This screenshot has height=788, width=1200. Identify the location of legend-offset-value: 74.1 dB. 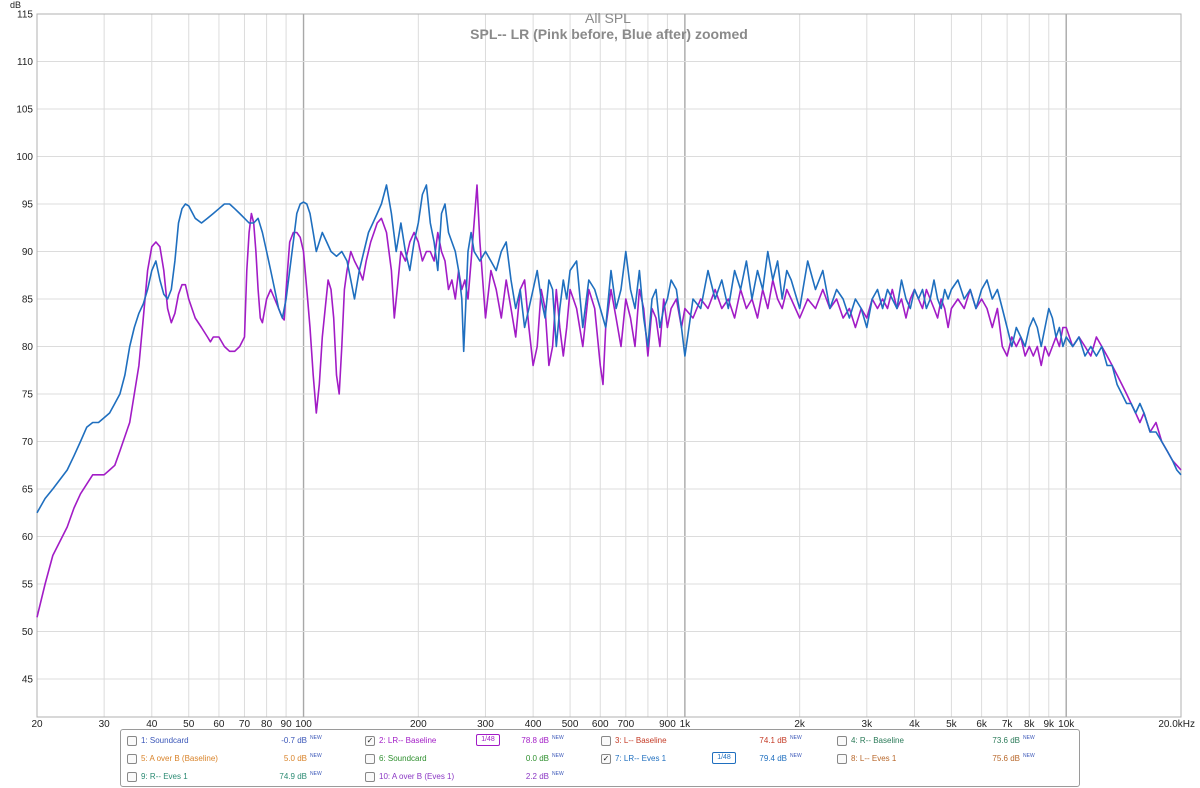
(773, 740).